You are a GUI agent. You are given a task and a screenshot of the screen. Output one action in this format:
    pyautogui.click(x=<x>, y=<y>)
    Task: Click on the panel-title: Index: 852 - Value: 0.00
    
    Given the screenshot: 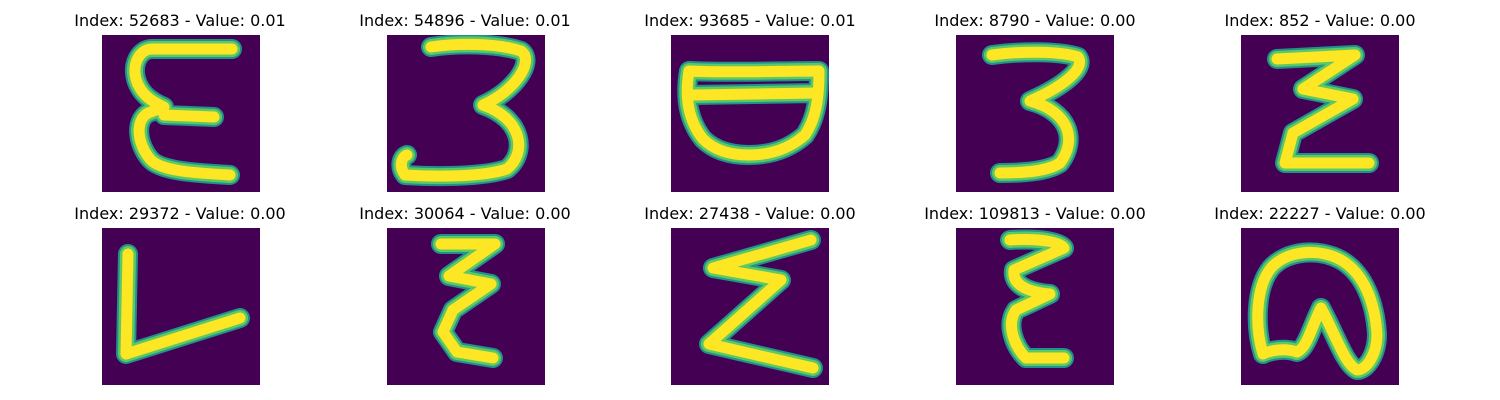 What is the action you would take?
    pyautogui.click(x=1320, y=20)
    